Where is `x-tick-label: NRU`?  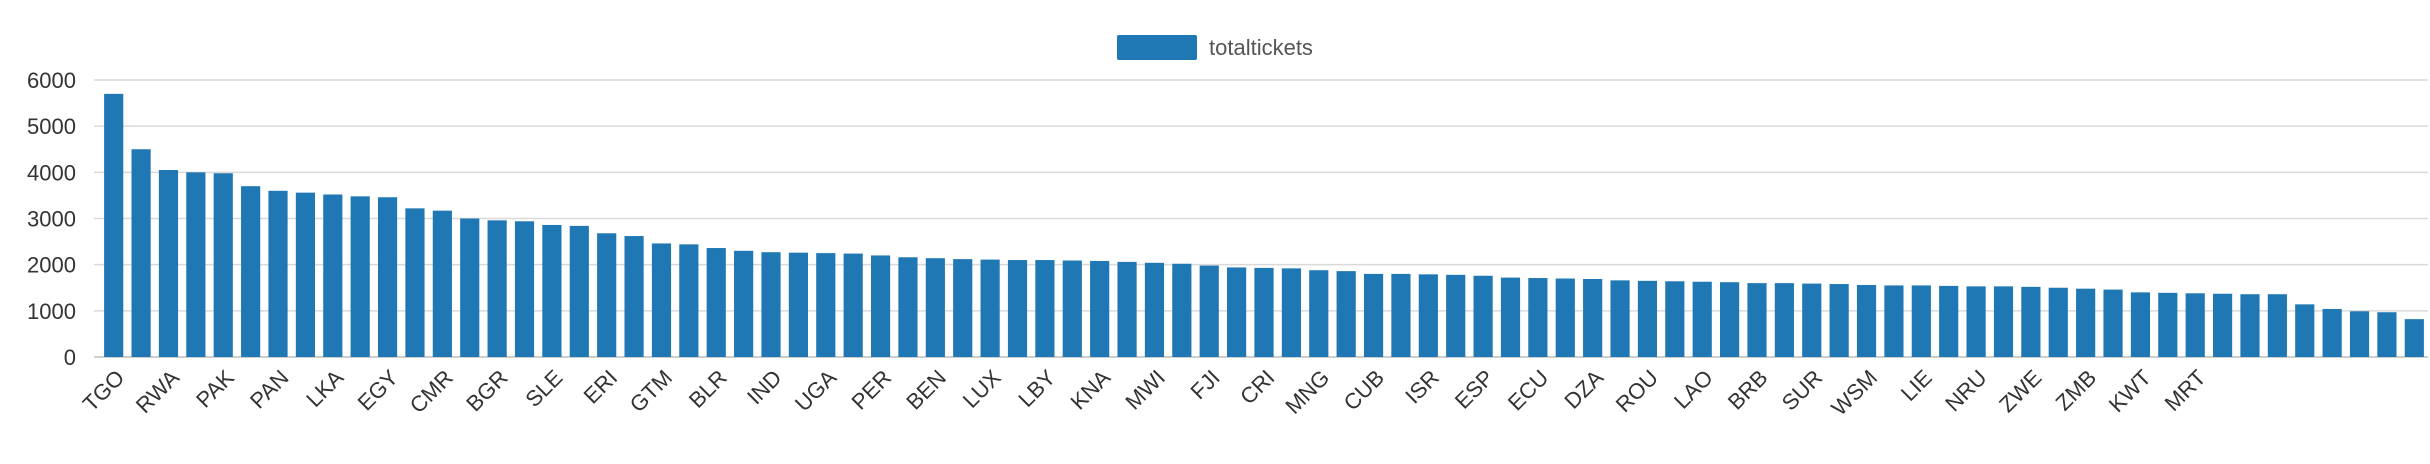
x-tick-label: NRU is located at coordinates (1965, 390).